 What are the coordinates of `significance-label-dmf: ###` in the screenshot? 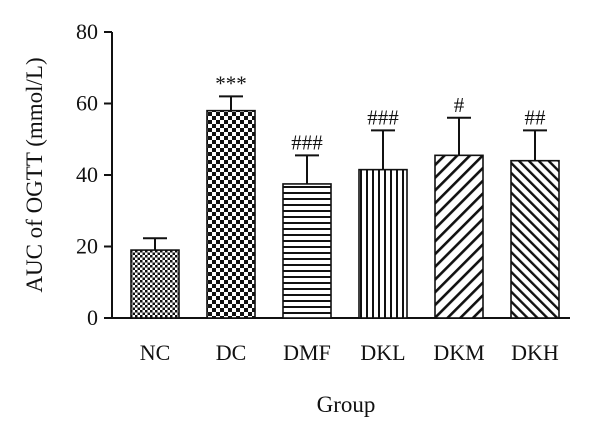 It's located at (307, 142).